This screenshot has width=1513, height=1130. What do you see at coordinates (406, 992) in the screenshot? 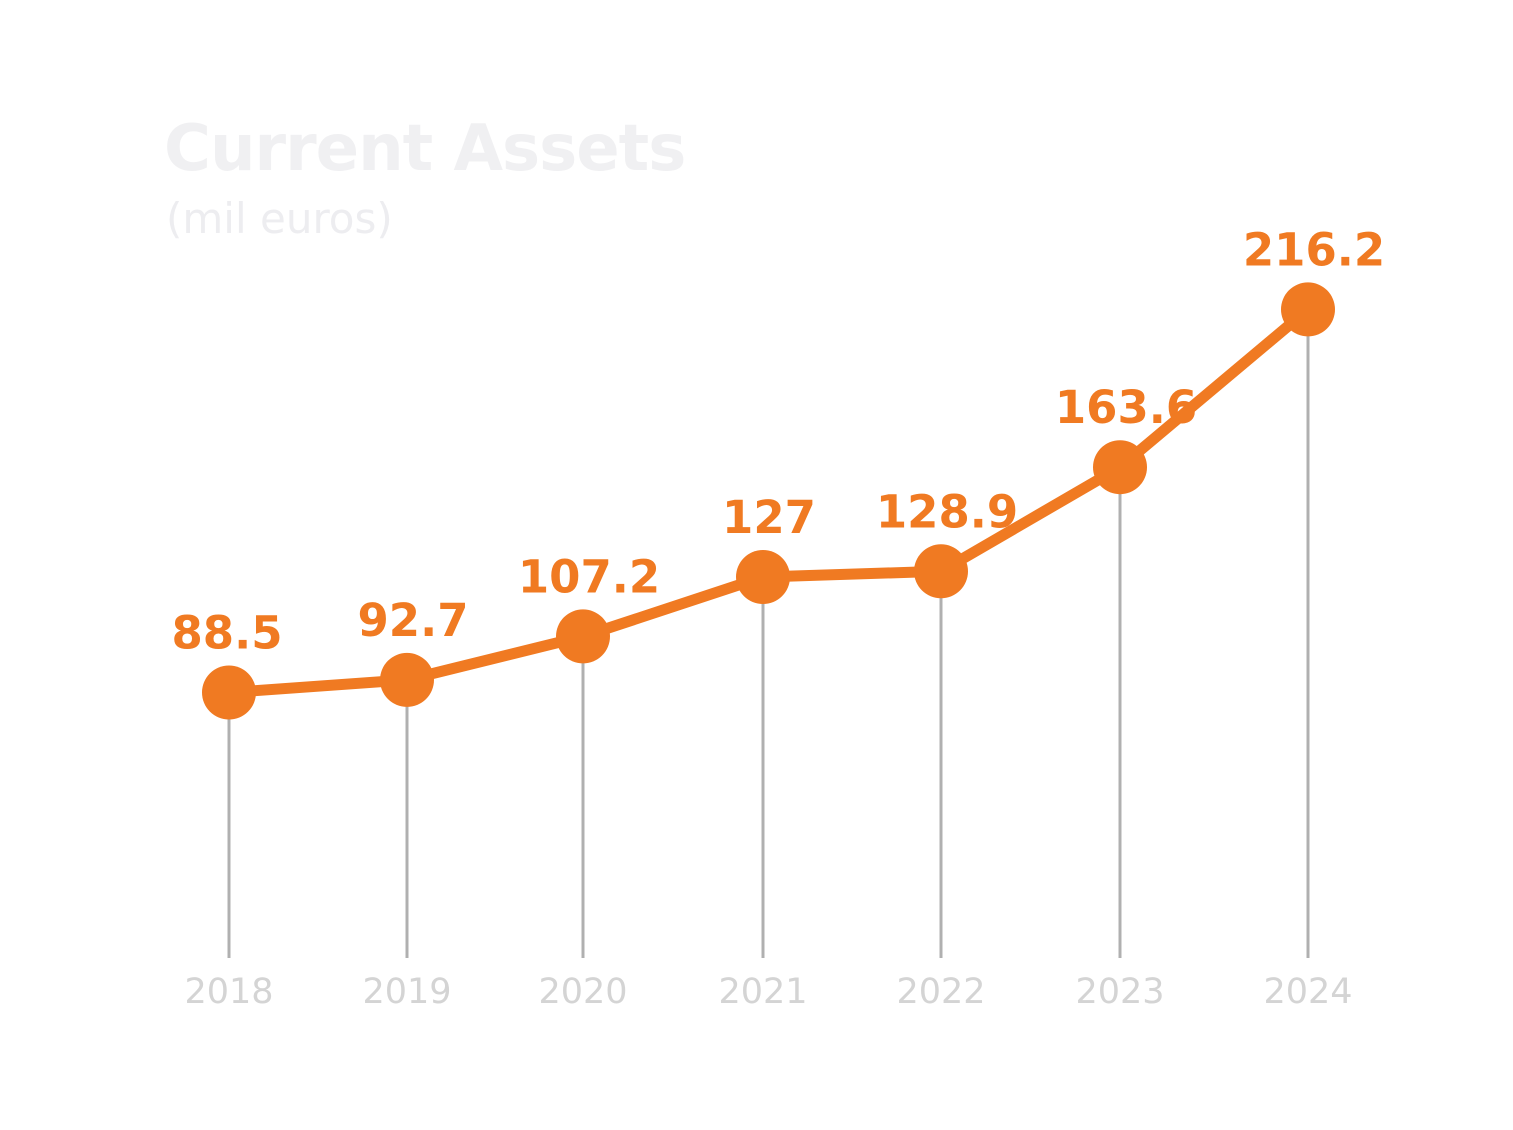
I see `x-tick-label-2019: 2019` at bounding box center [406, 992].